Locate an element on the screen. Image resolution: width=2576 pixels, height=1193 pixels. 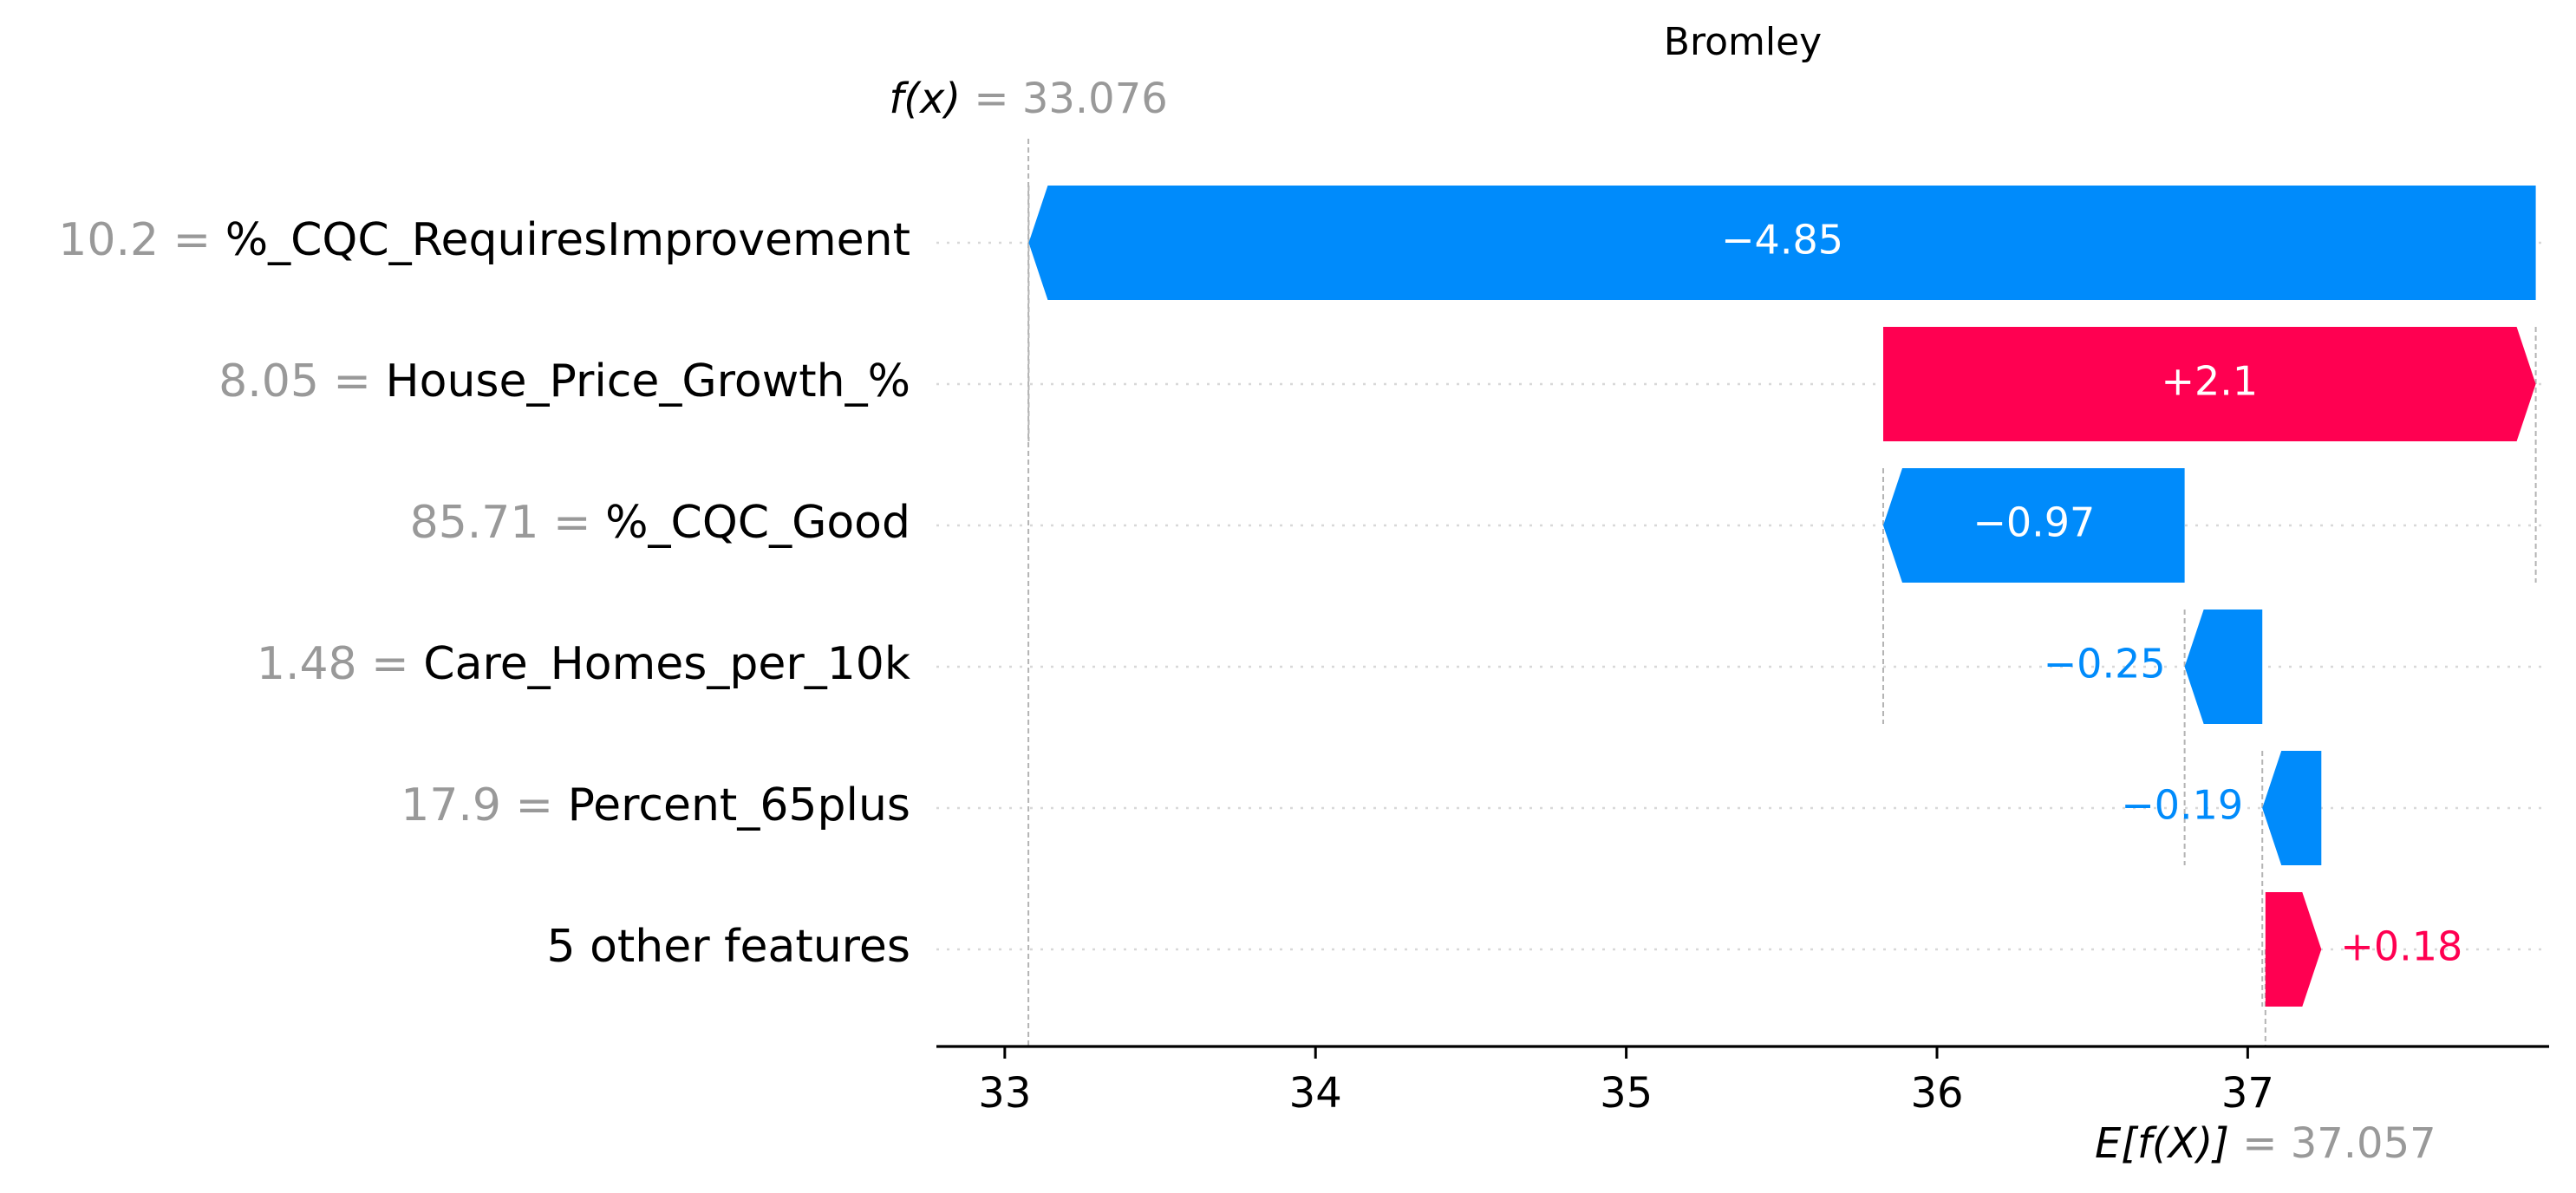
feature-name: Care_Homes_per_10k is located at coordinates (667, 664).